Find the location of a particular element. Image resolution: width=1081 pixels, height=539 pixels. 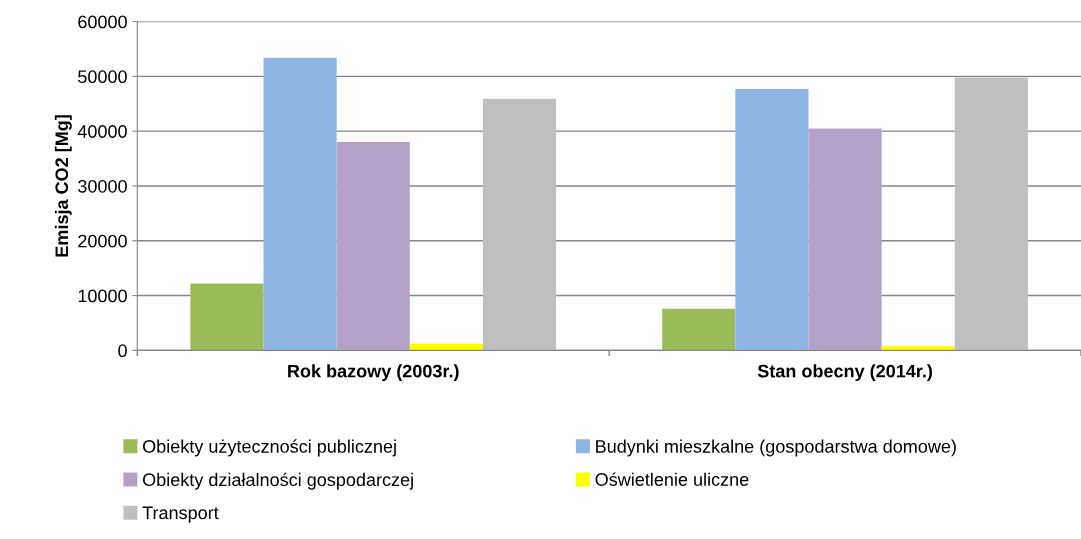

legend-label: Budynki mieszkalne (gospodarstwa domowe) is located at coordinates (776, 448).